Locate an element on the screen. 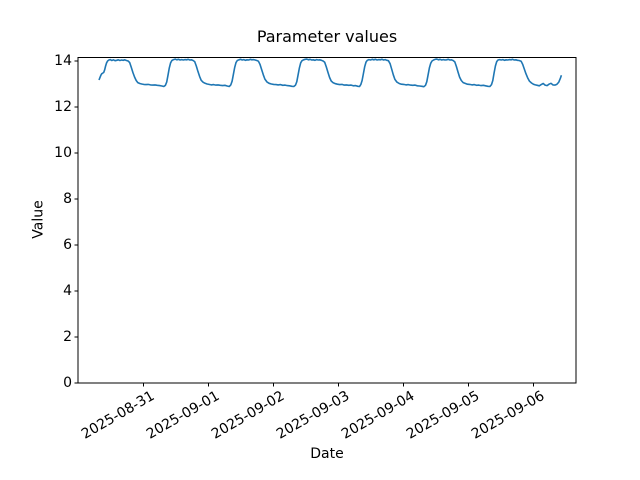 This screenshot has width=640, height=480. chart-title: Parameter values is located at coordinates (327, 36).